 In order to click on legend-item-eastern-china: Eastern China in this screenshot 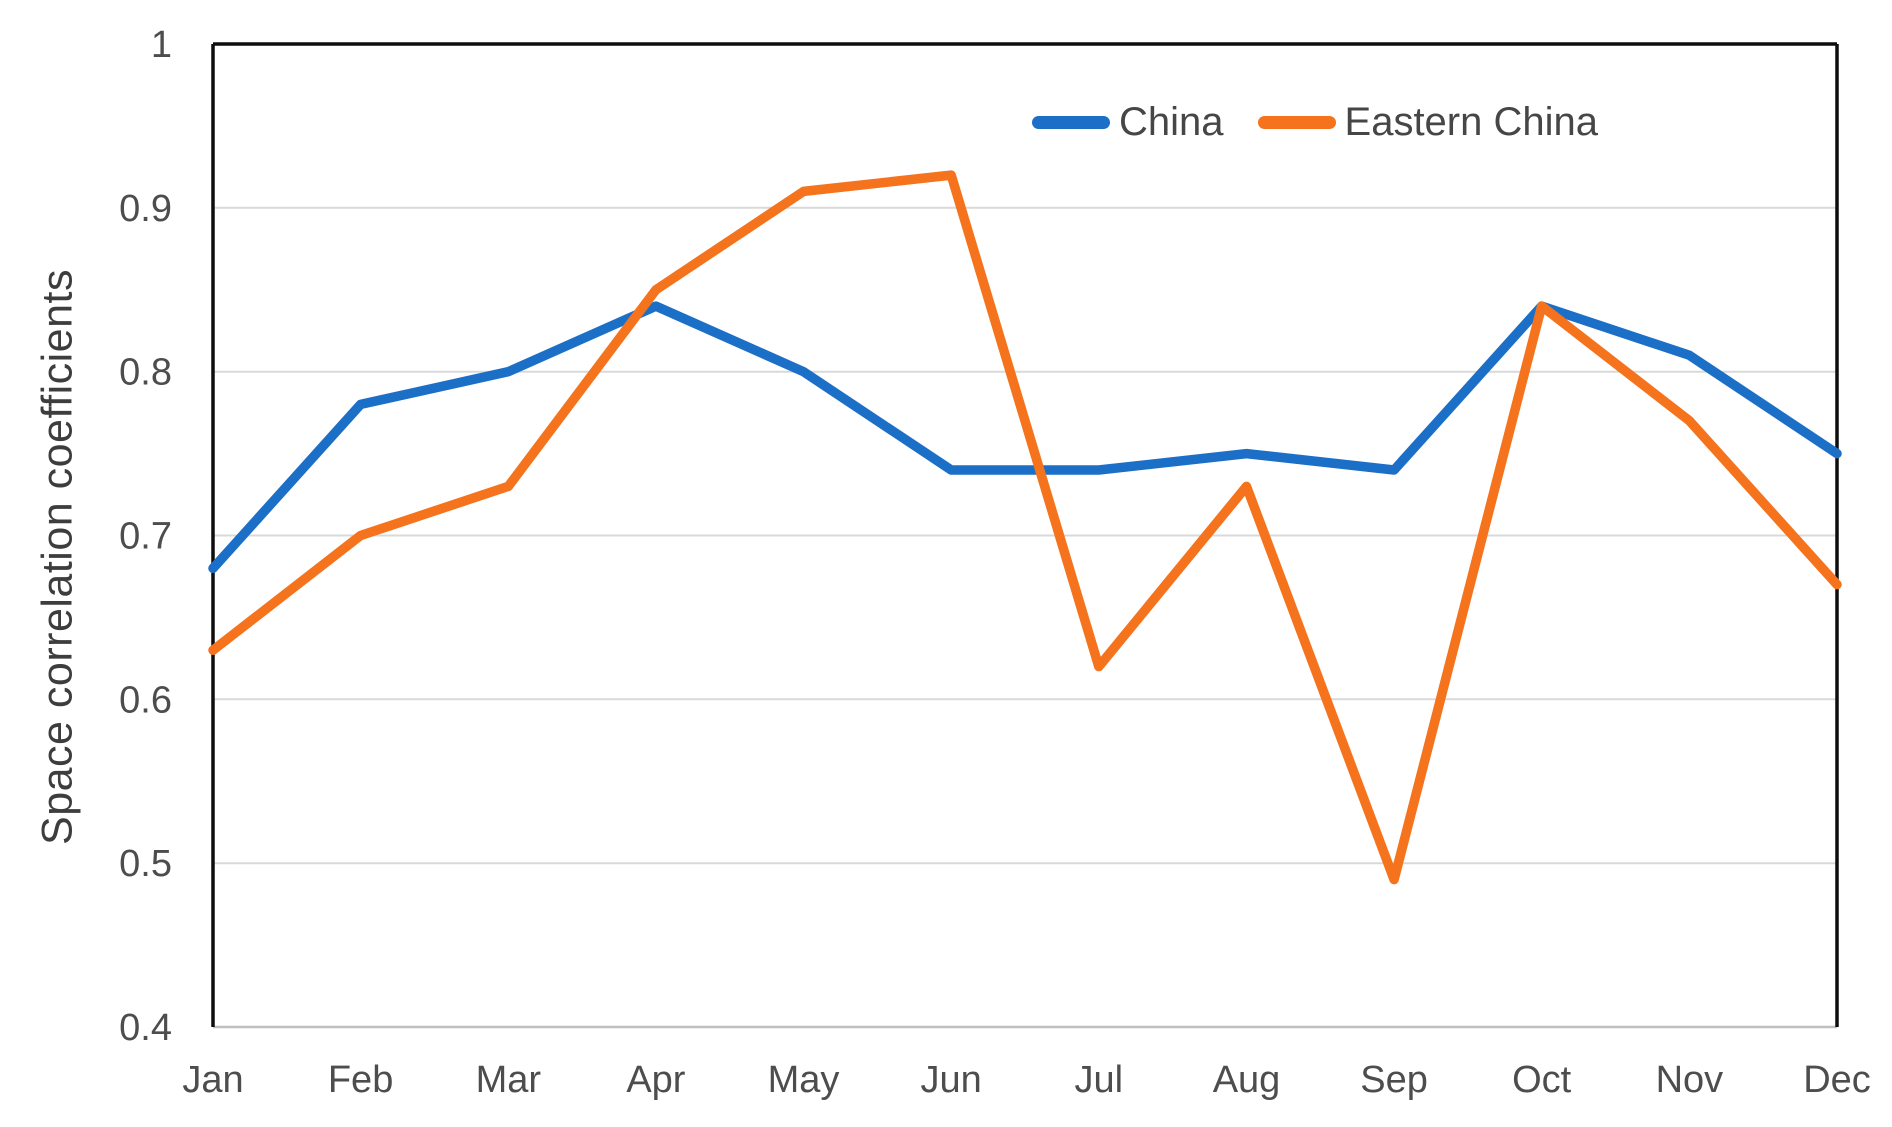, I will do `click(1427, 122)`.